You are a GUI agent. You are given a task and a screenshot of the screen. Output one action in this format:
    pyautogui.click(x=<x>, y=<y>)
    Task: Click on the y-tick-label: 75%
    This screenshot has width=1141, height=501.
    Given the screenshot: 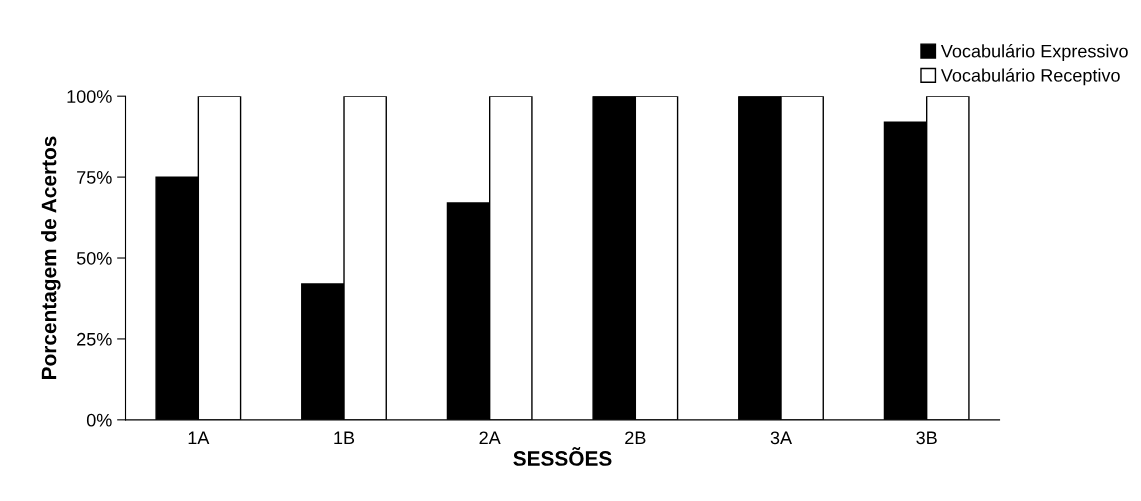 What is the action you would take?
    pyautogui.click(x=94, y=177)
    